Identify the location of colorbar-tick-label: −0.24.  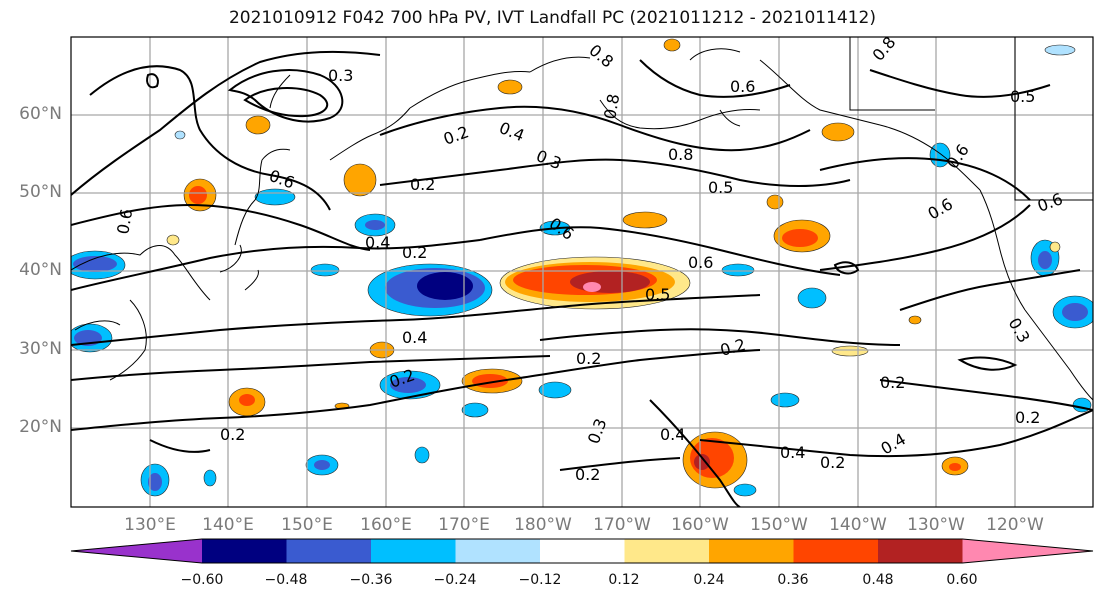
(455, 580).